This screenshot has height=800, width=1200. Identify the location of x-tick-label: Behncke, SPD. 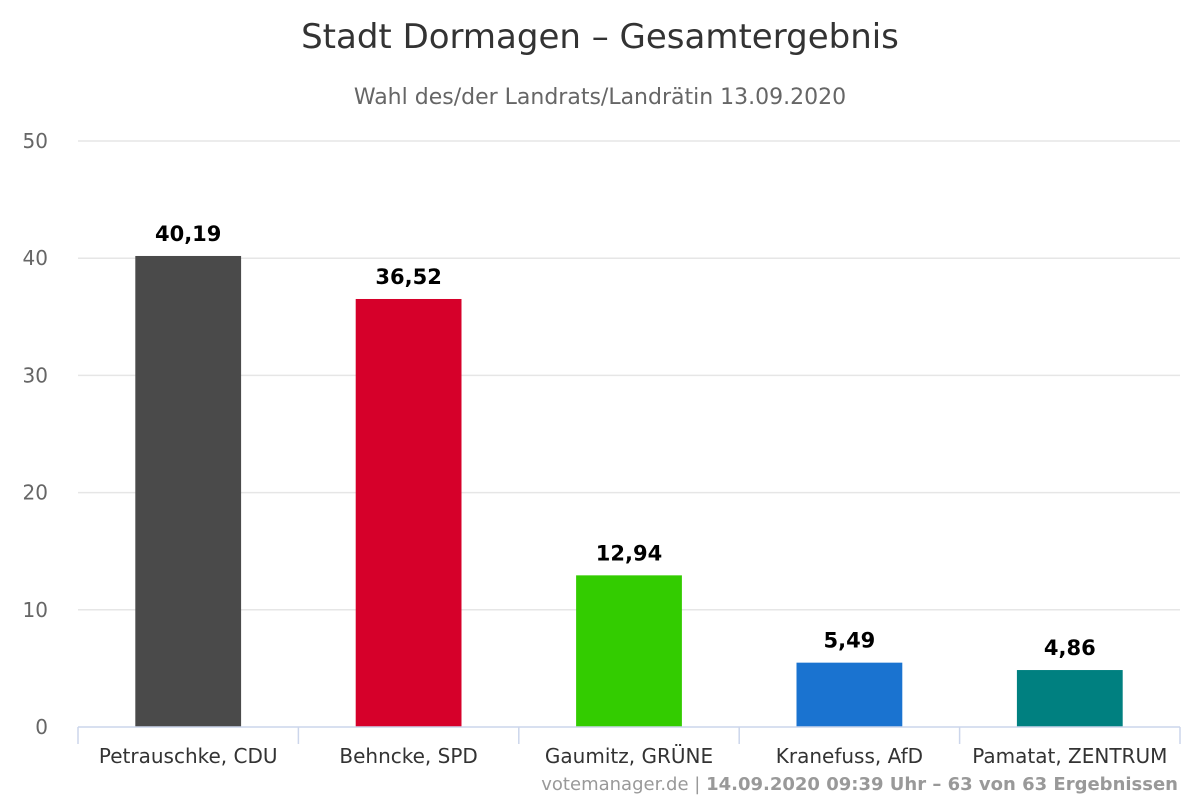
(408, 756).